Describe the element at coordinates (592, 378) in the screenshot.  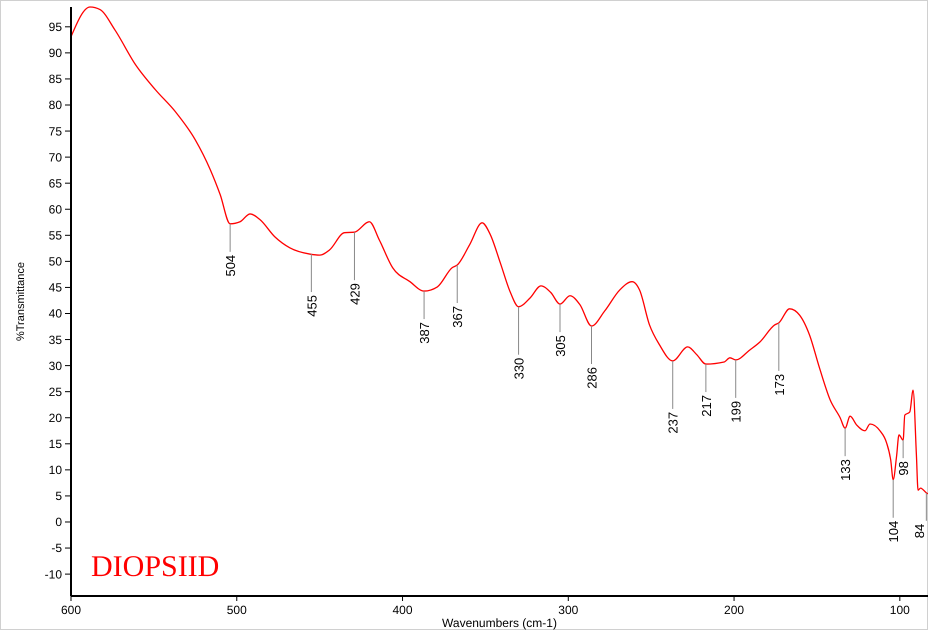
I see `annotation: 286` at that location.